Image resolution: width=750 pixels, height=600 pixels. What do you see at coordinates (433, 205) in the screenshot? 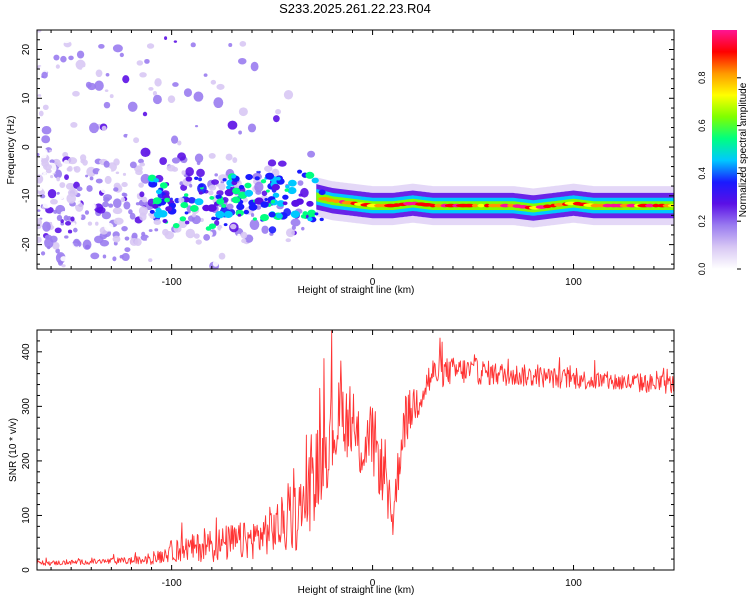
I see `spectrogram-signal-peak` at bounding box center [433, 205].